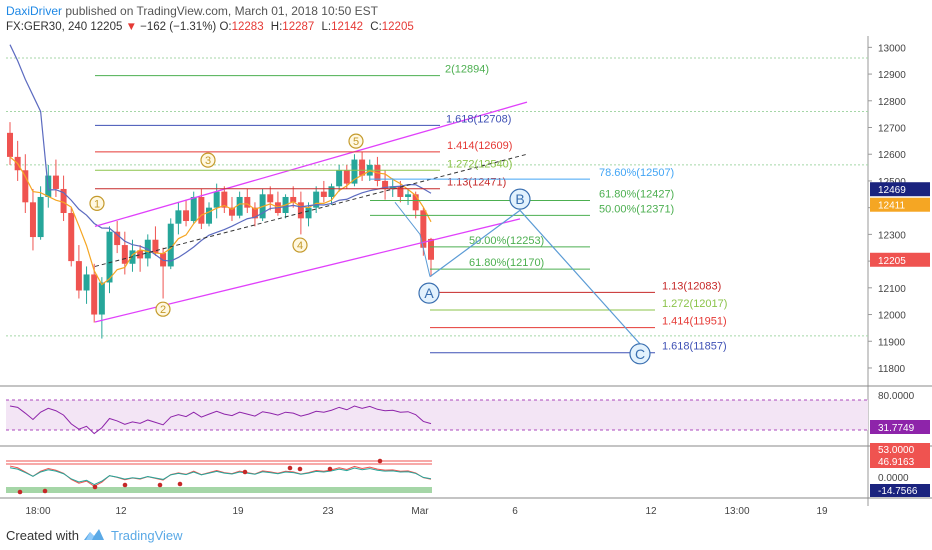  I want to click on macd-green-band, so click(219, 490).